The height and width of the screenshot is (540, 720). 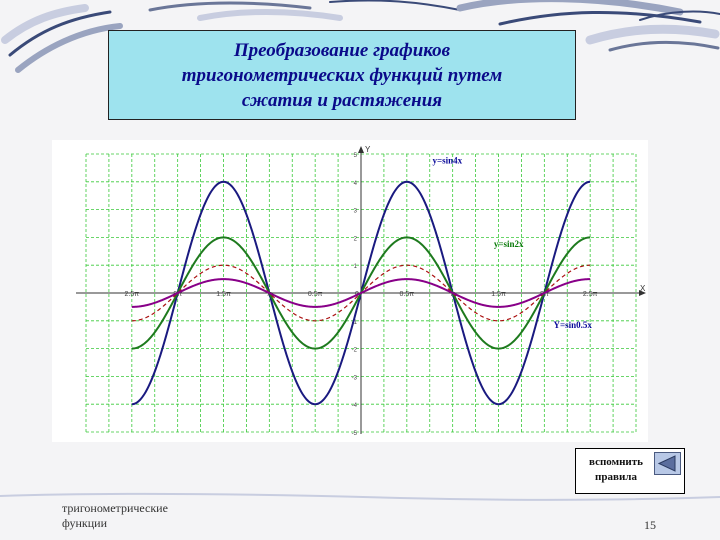 What do you see at coordinates (355, 323) in the screenshot?
I see `y-tick-label: -1` at bounding box center [355, 323].